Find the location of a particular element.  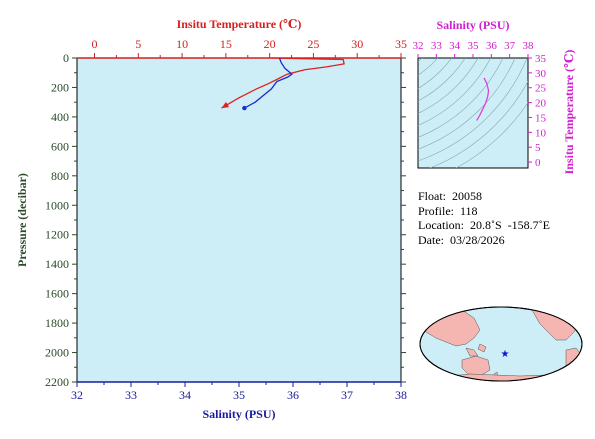

temperature-tick-label: 30 is located at coordinates (357, 44).